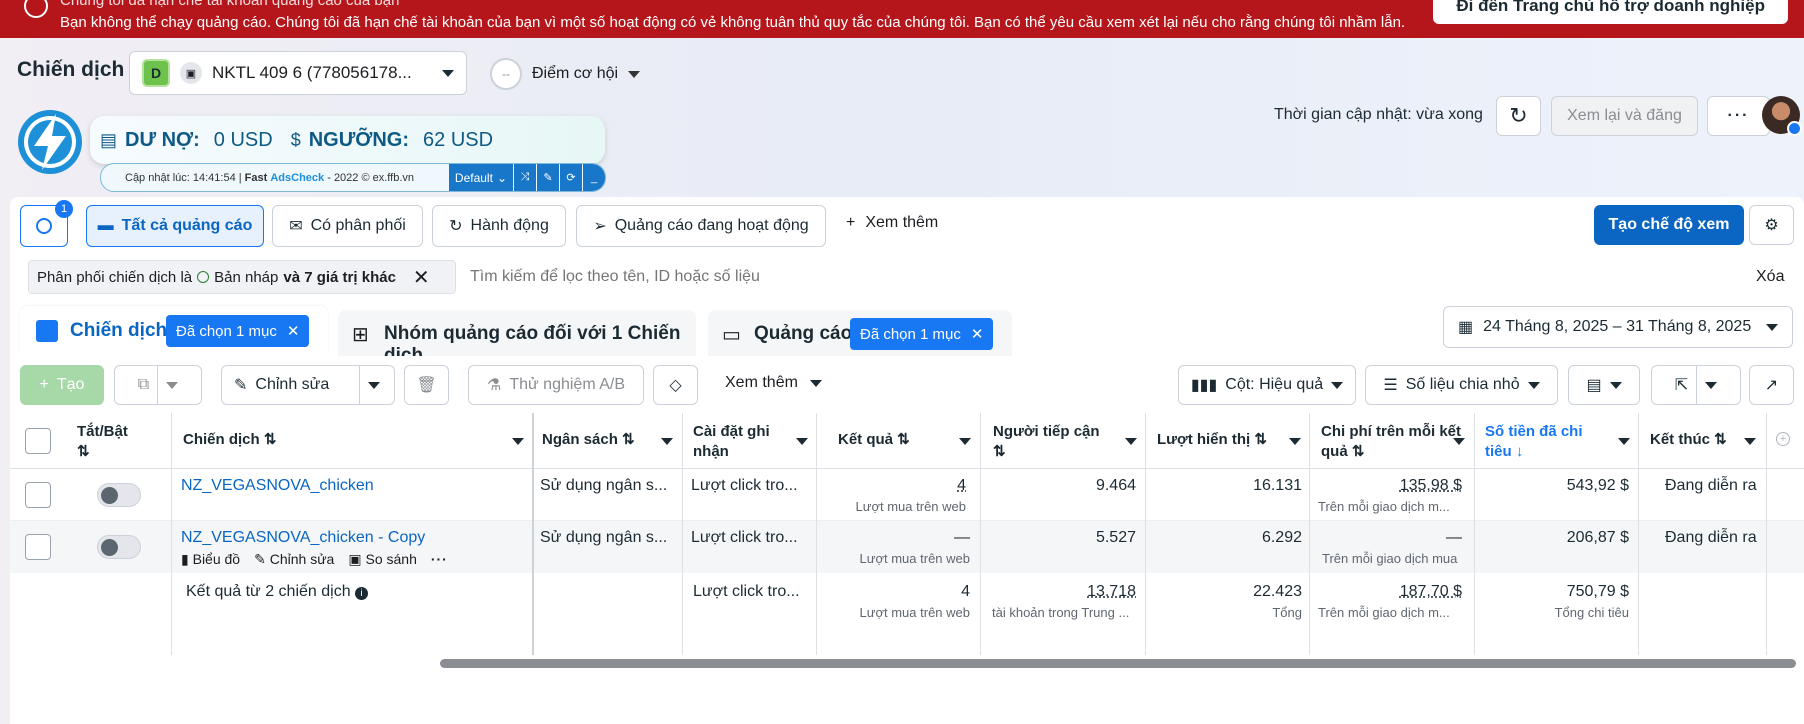 This screenshot has width=1804, height=724. I want to click on reach-value: 5.527, so click(1115, 537).